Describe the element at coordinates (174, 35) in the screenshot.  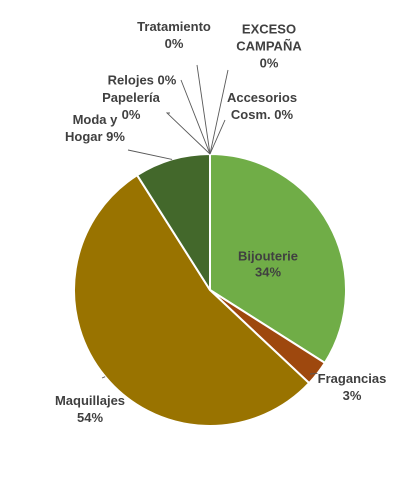
I see `data-label-tratamiento: Tratamiento 0%` at that location.